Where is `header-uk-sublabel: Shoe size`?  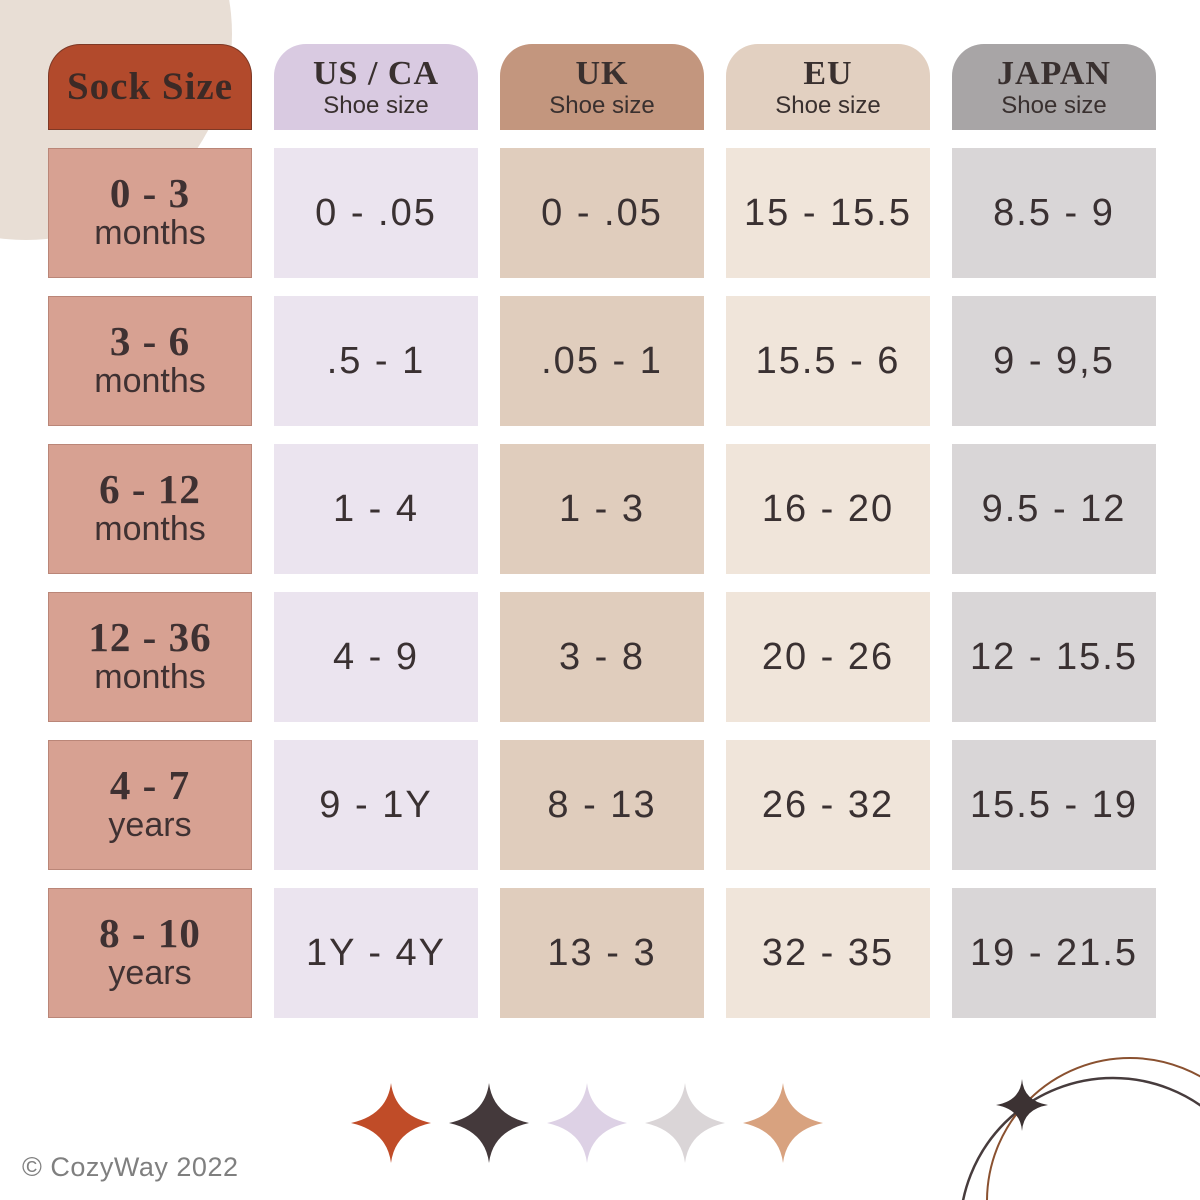
header-uk-sublabel: Shoe size is located at coordinates (602, 106).